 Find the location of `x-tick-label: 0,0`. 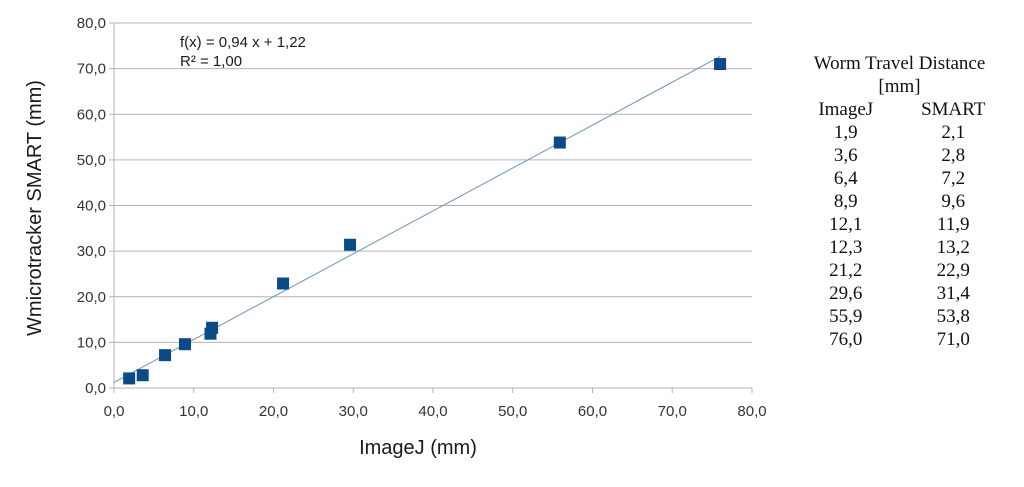

x-tick-label: 0,0 is located at coordinates (114, 411).